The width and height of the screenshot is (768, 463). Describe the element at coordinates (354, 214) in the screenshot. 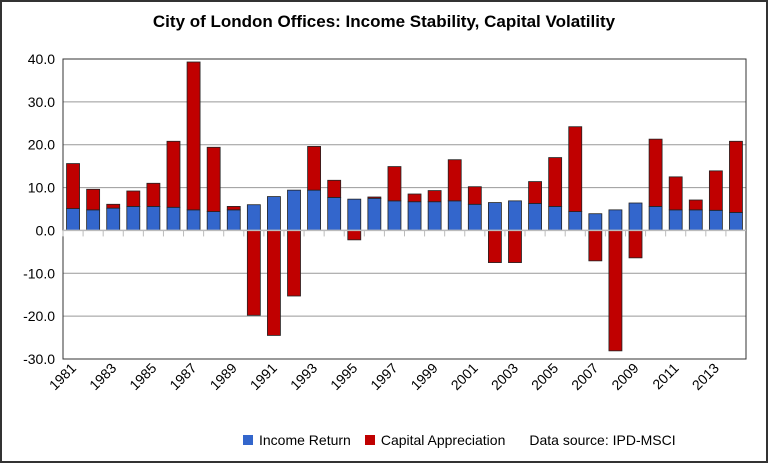

I see `bar-income-1995` at that location.